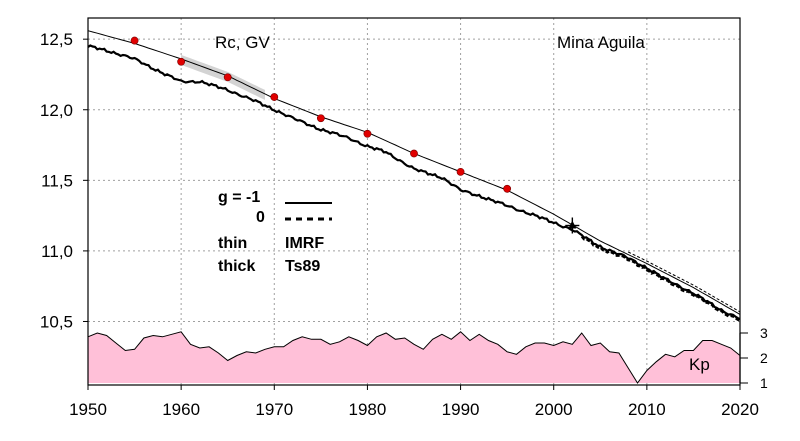 The image size is (800, 441). Describe the element at coordinates (56, 39) in the screenshot. I see `y-tick-label: 12,5` at that location.